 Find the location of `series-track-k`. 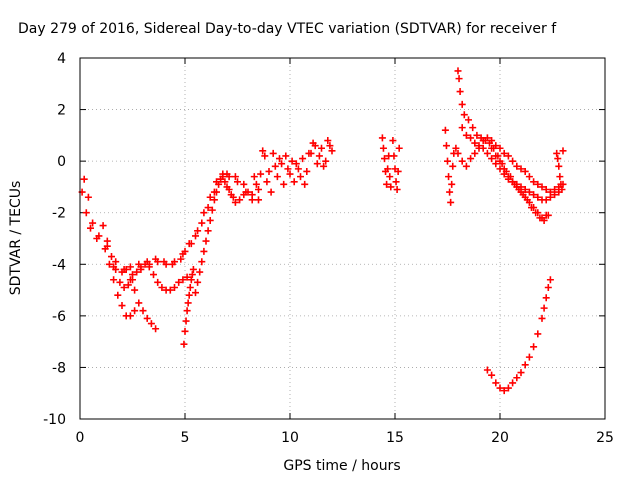

series-track-k is located at coordinates (396, 165).